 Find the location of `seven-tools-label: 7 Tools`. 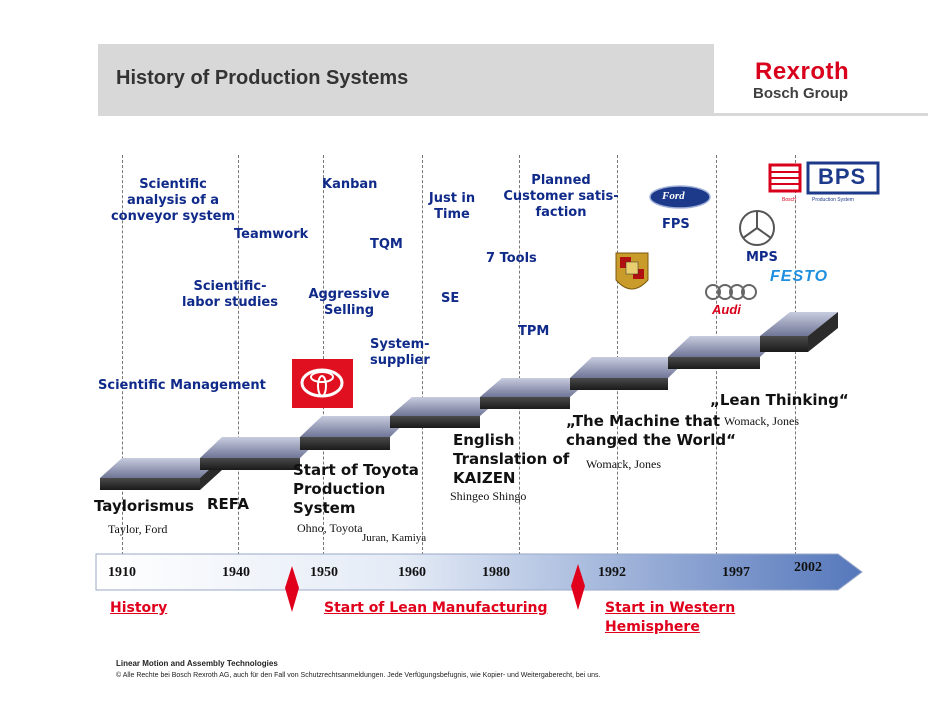

seven-tools-label: 7 Tools is located at coordinates (511, 258).